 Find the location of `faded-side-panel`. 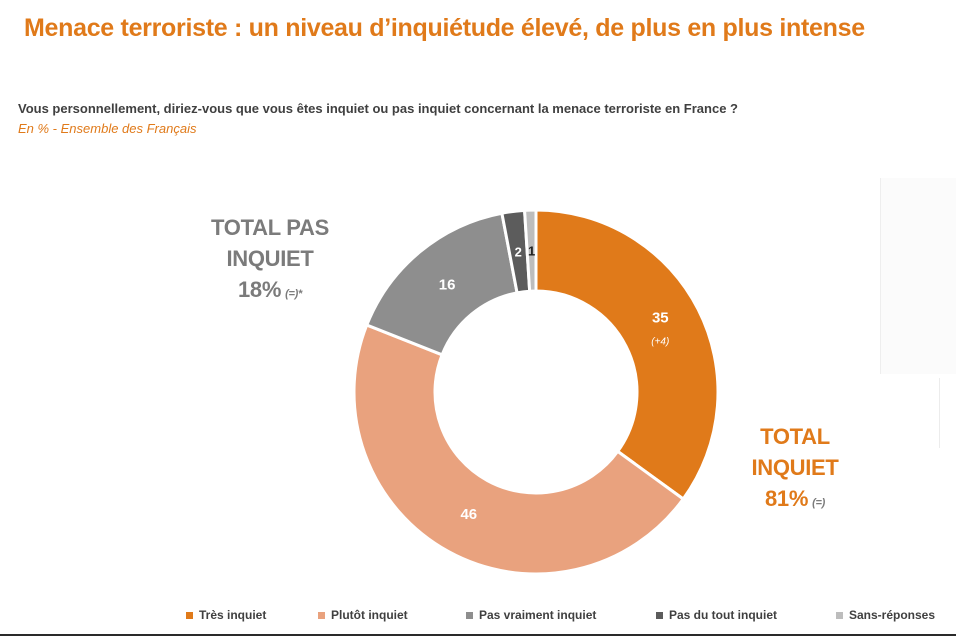

faded-side-panel is located at coordinates (918, 276).